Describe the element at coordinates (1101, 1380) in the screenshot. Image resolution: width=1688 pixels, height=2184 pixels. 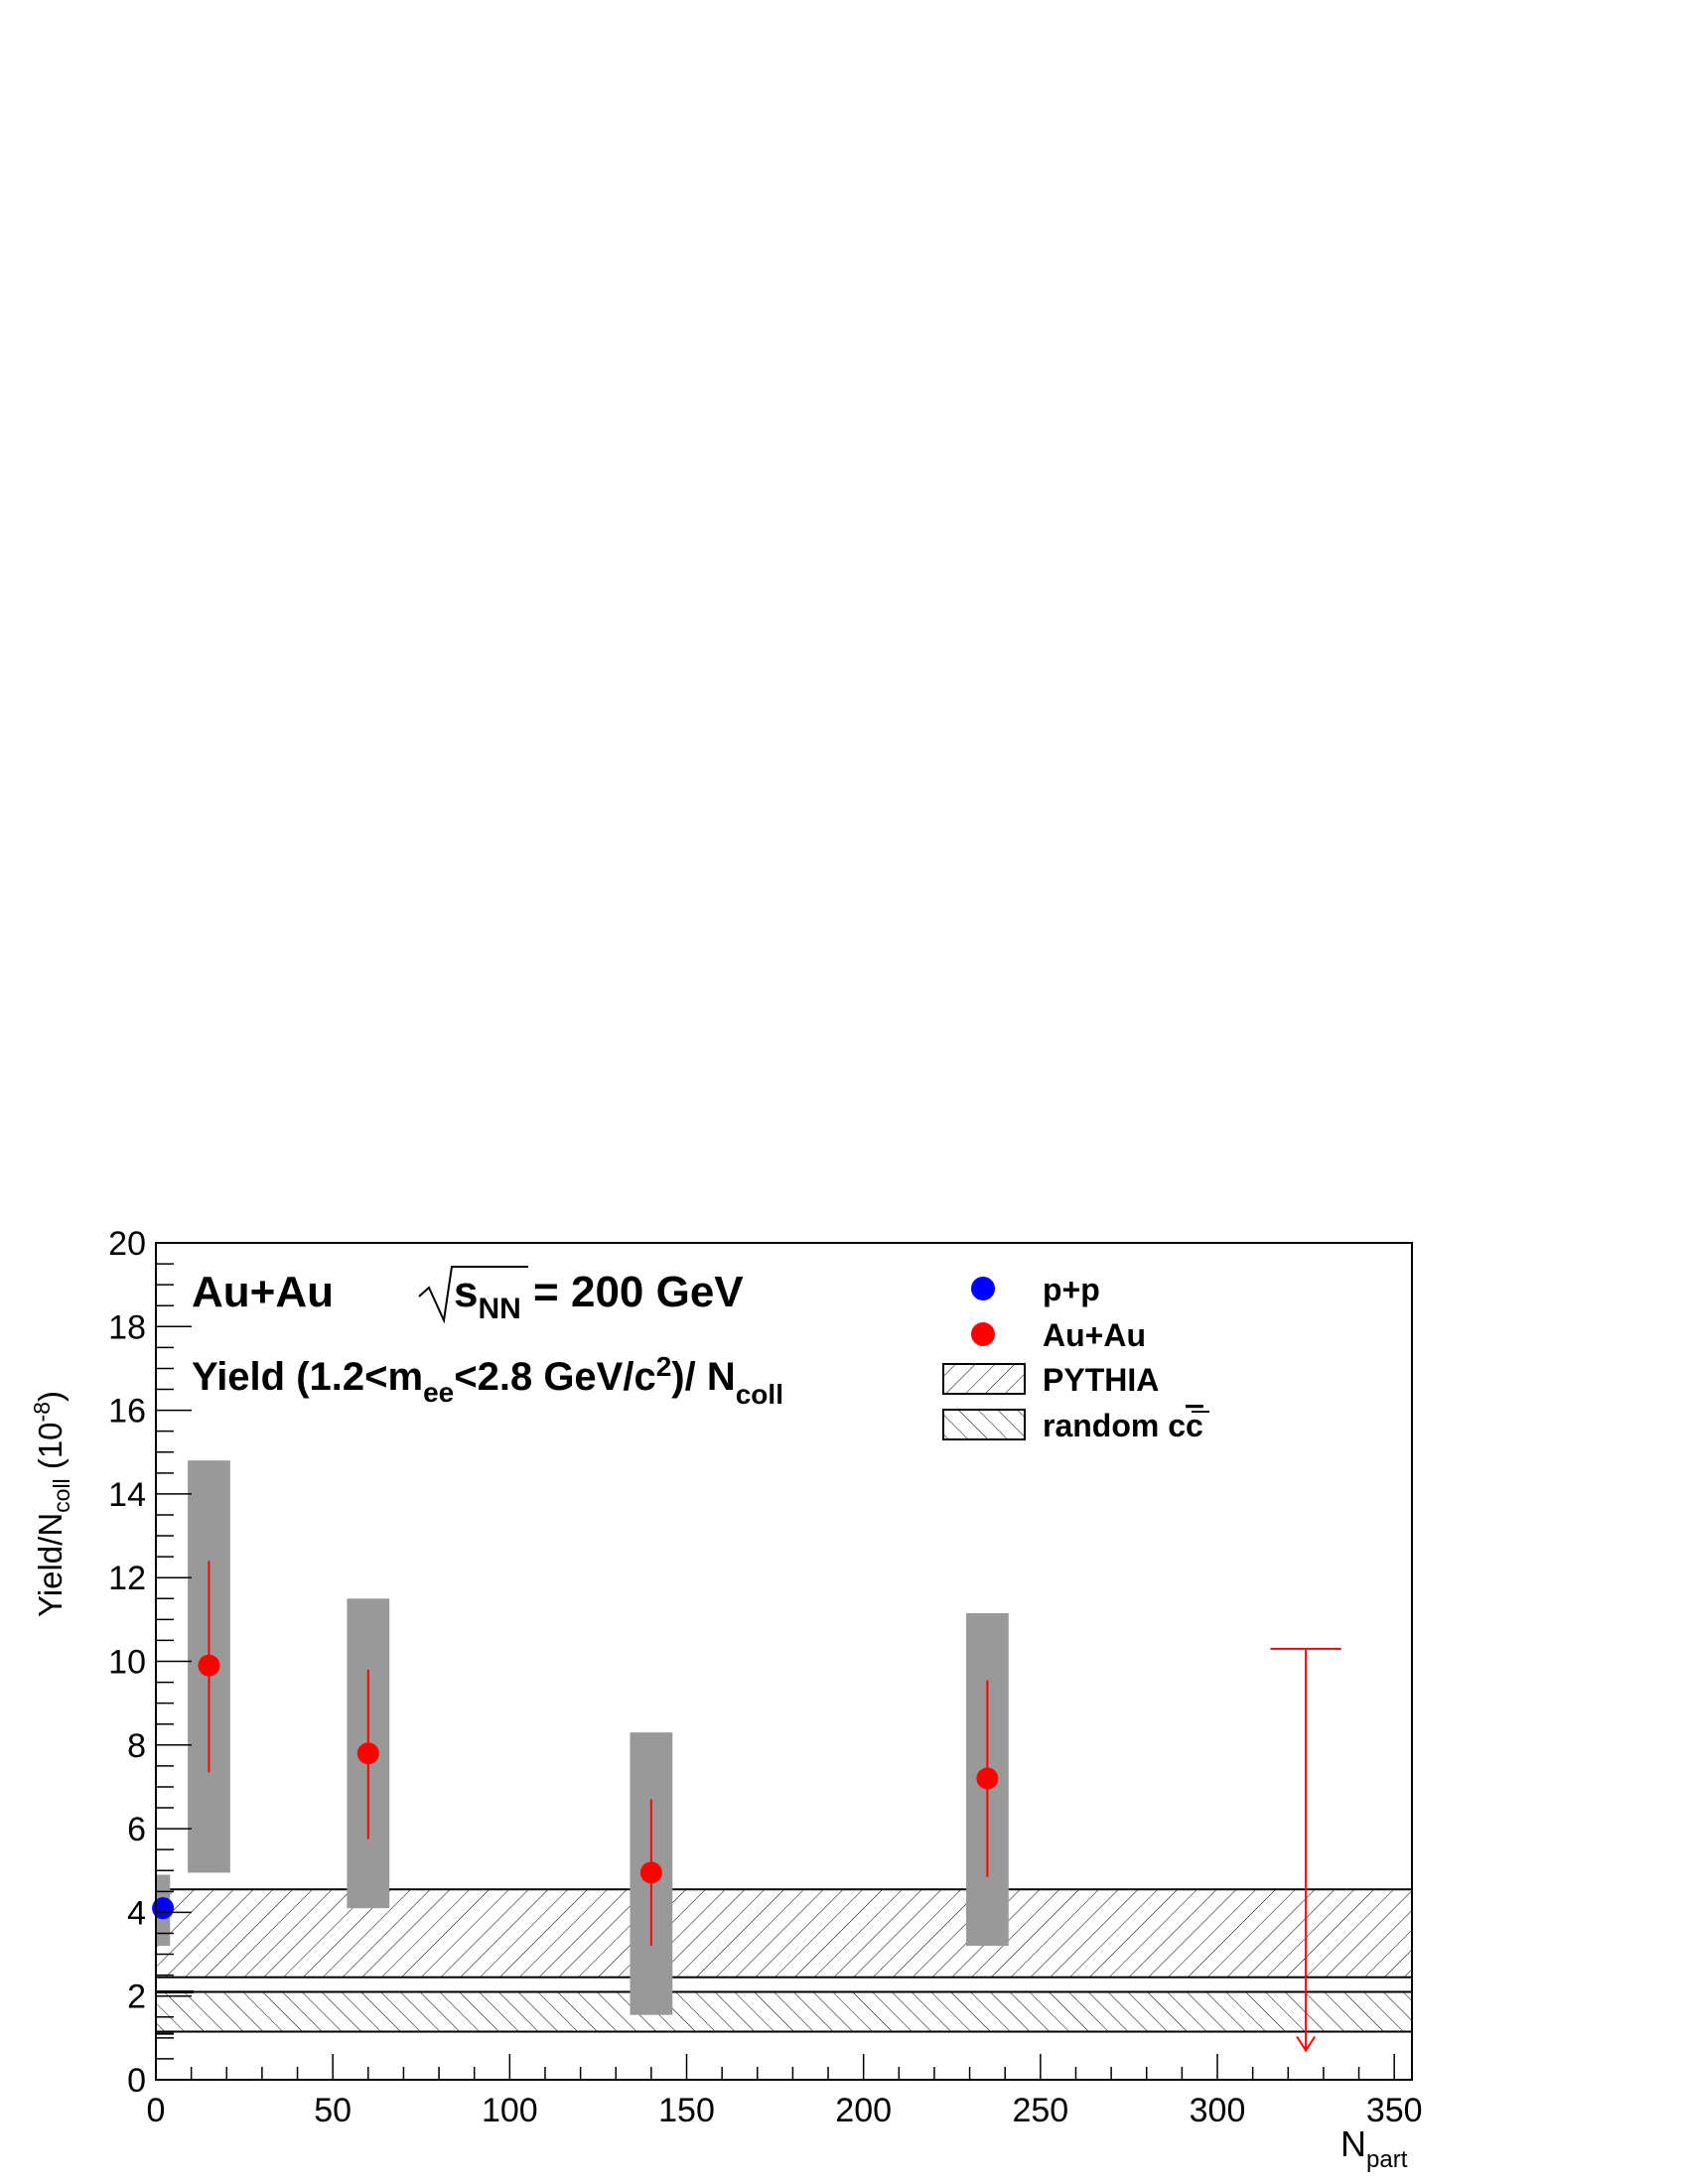
I see `legend-pythia-label: PYTHIA` at that location.